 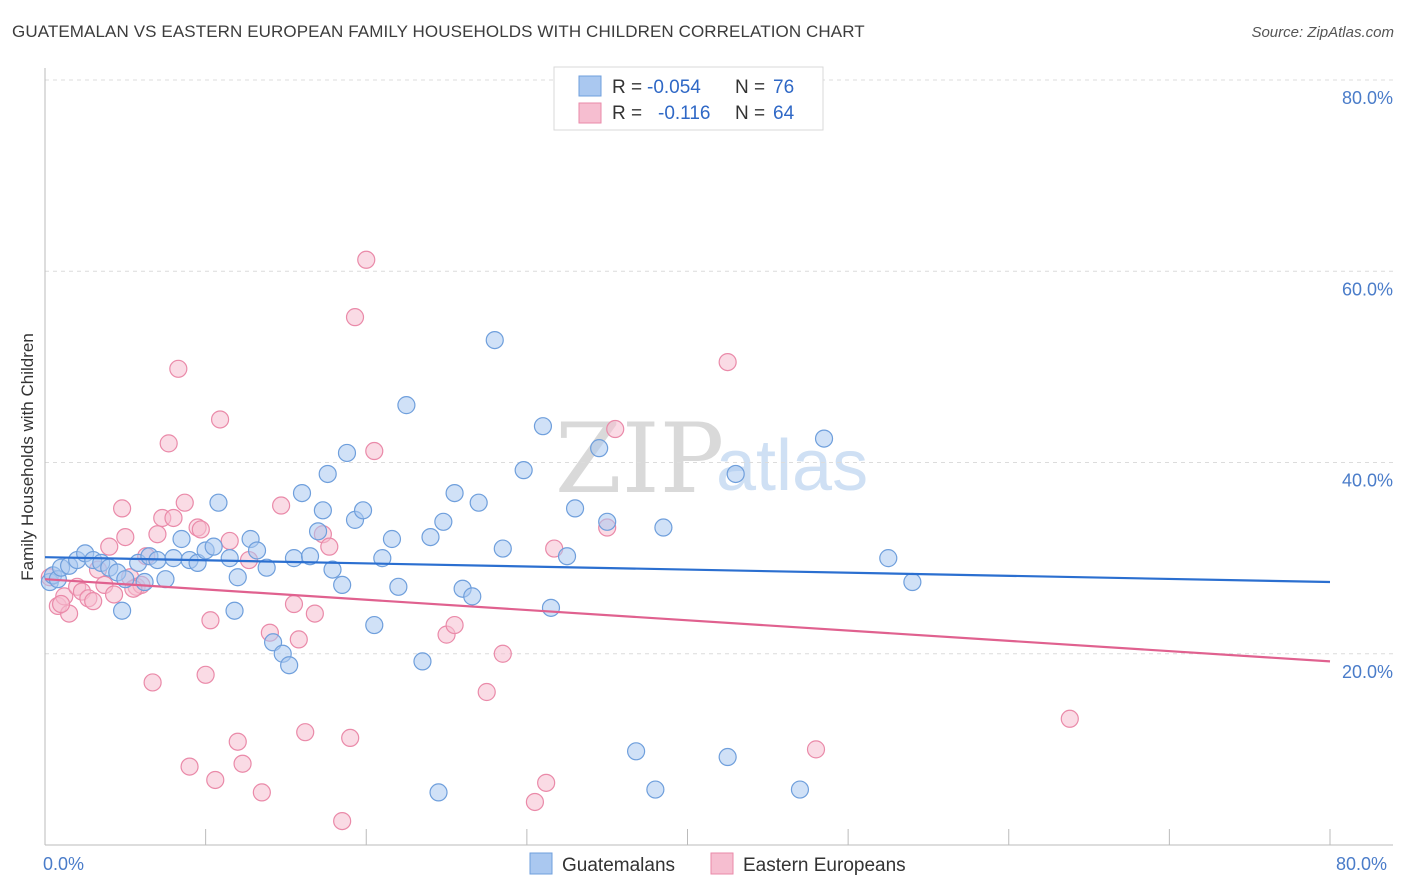 I want to click on trend-line-guatemalans, so click(x=687, y=570).